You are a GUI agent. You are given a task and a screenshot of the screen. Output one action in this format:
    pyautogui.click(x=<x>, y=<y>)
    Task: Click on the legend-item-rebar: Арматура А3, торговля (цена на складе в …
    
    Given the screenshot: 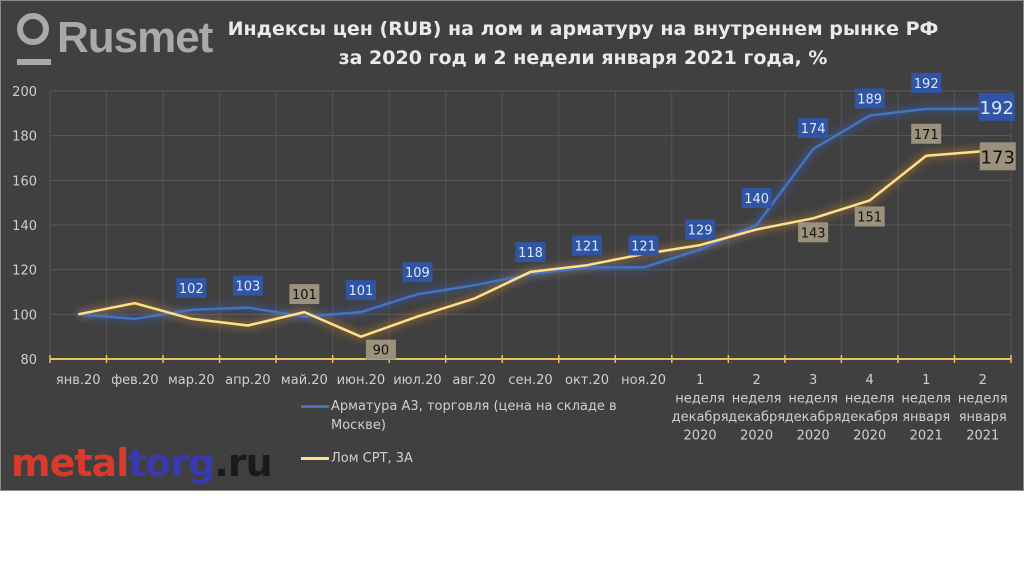 What is the action you would take?
    pyautogui.click(x=476, y=416)
    